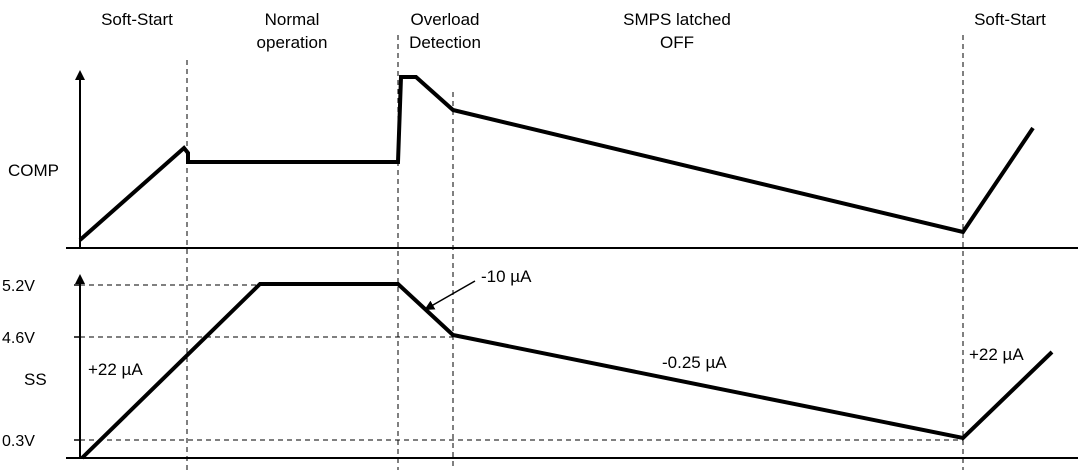 The height and width of the screenshot is (470, 1082). What do you see at coordinates (137, 19) in the screenshot?
I see `phase-label-soft-start: Soft-Start` at bounding box center [137, 19].